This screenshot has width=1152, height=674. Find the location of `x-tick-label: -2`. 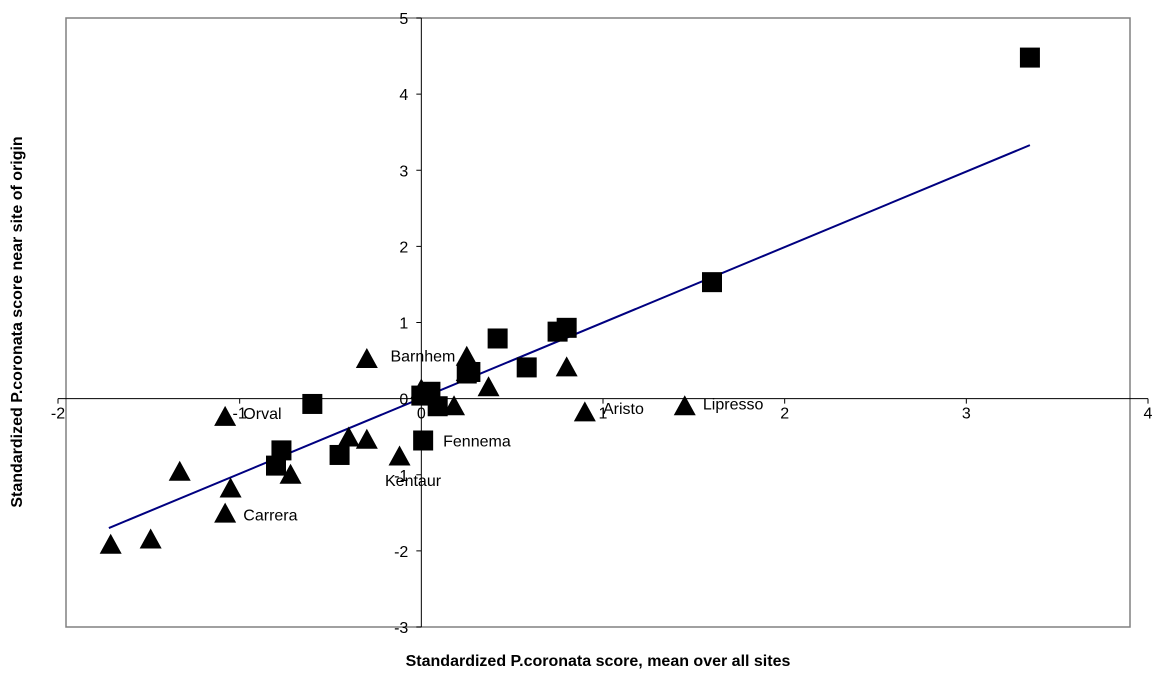

x-tick-label: -2 is located at coordinates (58, 414).